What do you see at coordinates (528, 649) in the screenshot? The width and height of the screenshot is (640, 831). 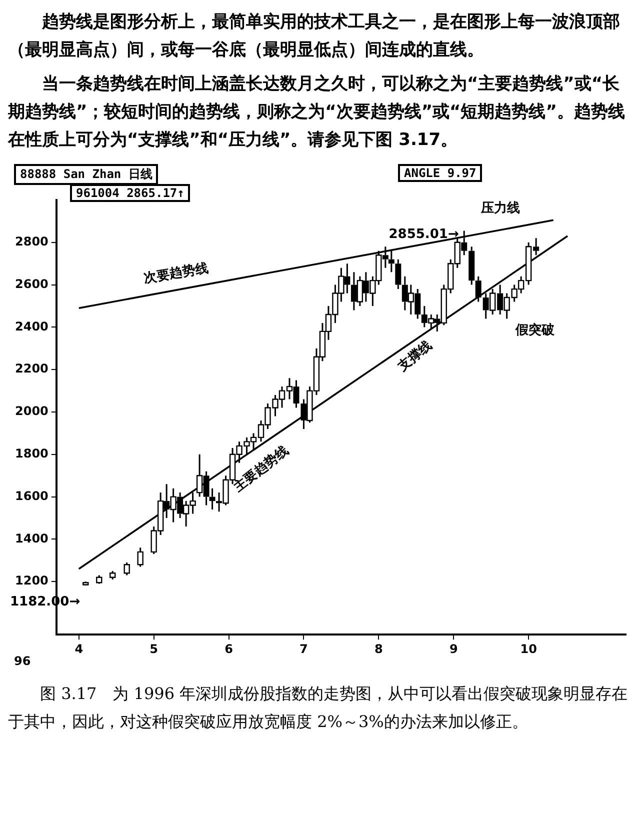 I see `x-tick-label: 10` at bounding box center [528, 649].